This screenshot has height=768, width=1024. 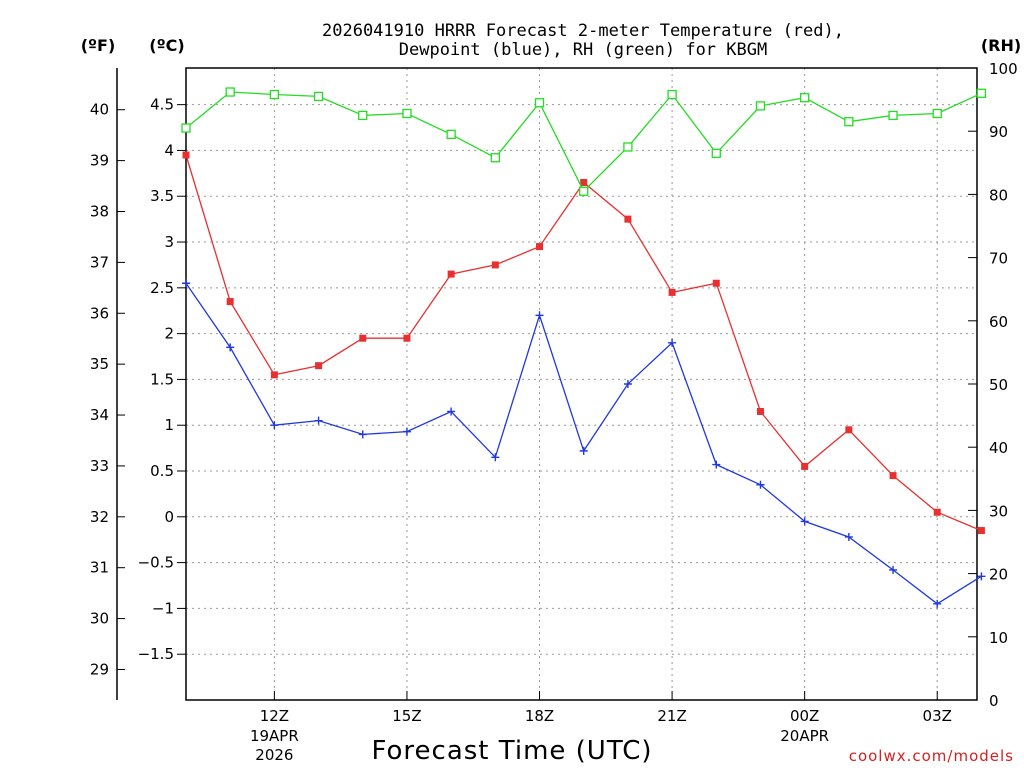 What do you see at coordinates (274, 755) in the screenshot?
I see `x-tick-year-label: 2026` at bounding box center [274, 755].